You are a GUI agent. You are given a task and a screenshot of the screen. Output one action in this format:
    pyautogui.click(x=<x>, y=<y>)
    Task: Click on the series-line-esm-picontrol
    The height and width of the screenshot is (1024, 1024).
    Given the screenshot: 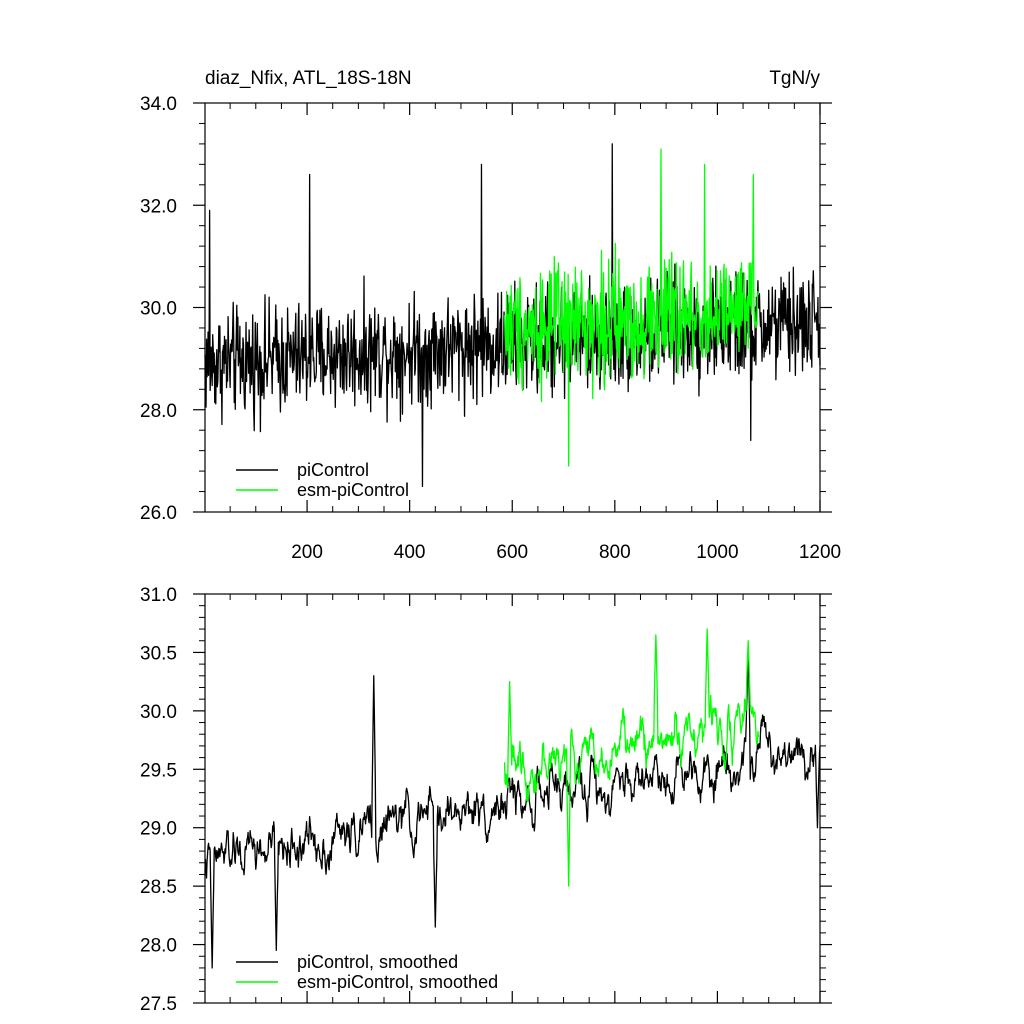 What is the action you would take?
    pyautogui.click(x=631, y=307)
    